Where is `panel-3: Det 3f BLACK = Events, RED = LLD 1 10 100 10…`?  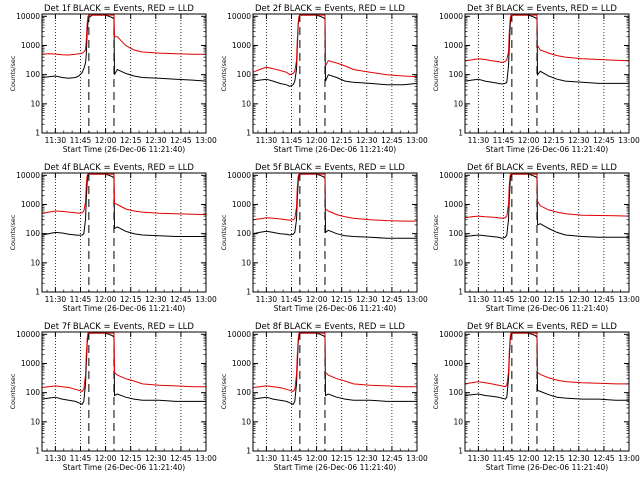 panel-3: Det 3f BLACK = Events, RED = LLD 1 10 100 10… is located at coordinates (536, 79).